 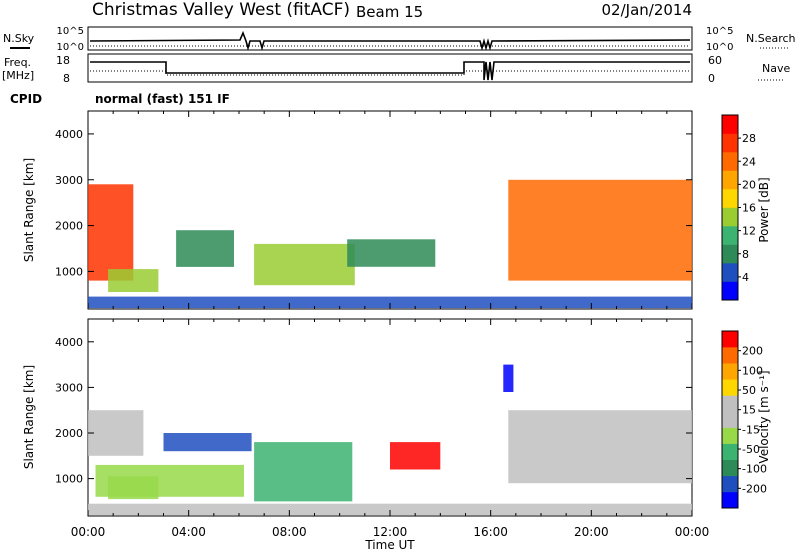 What do you see at coordinates (390, 532) in the screenshot?
I see `x-tick-label-3: 12:00` at bounding box center [390, 532].